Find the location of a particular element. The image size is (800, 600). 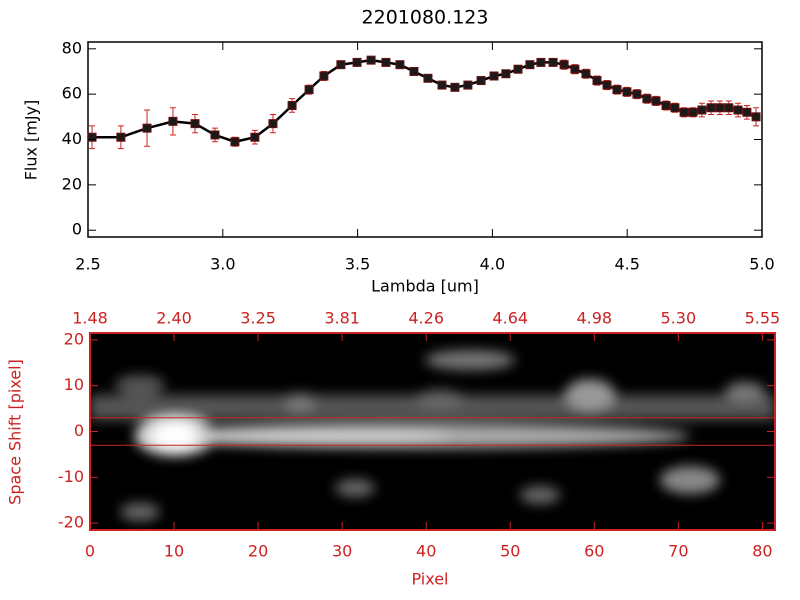

y-tick-label: 80 is located at coordinates (72, 47).